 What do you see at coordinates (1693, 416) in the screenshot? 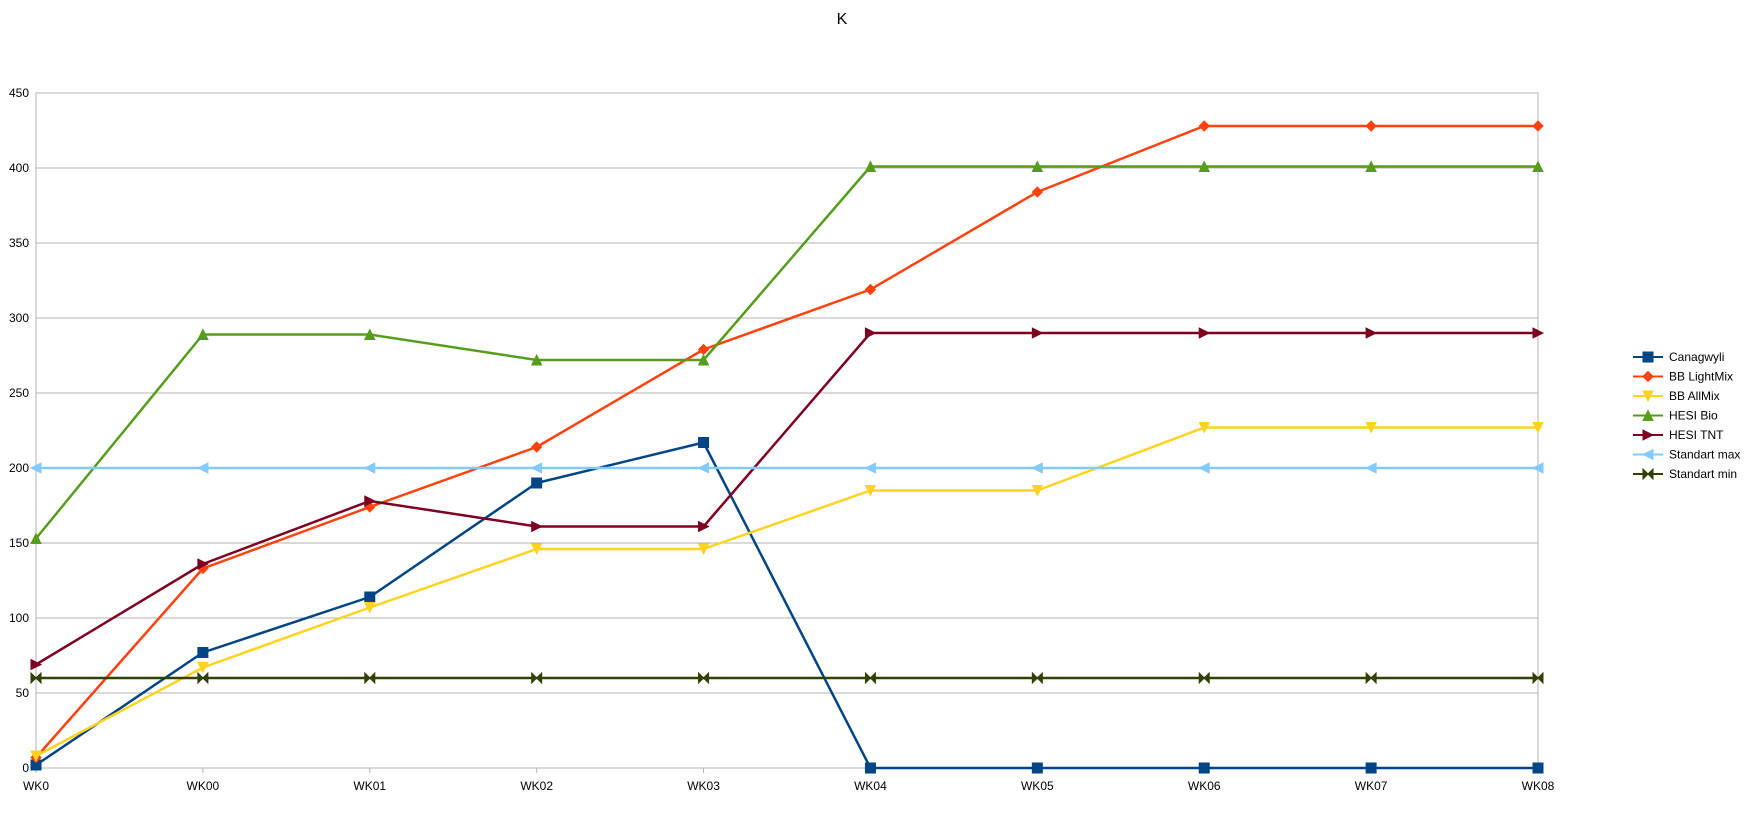
I see `legend-label: HESI Bio` at bounding box center [1693, 416].